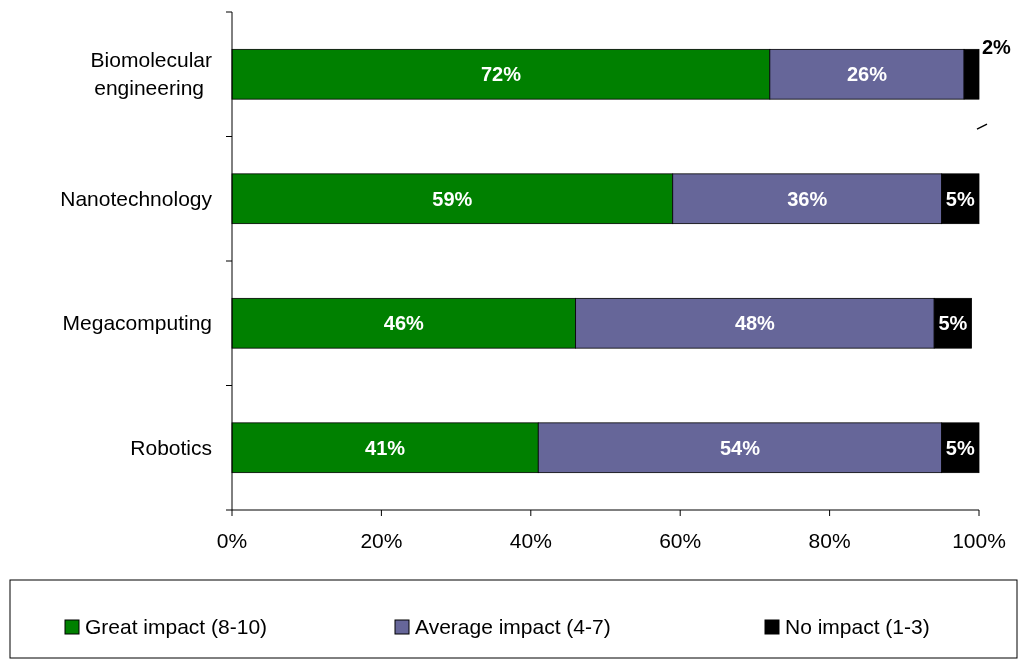 The width and height of the screenshot is (1027, 662). Describe the element at coordinates (755, 323) in the screenshot. I see `data-label: 48%` at that location.